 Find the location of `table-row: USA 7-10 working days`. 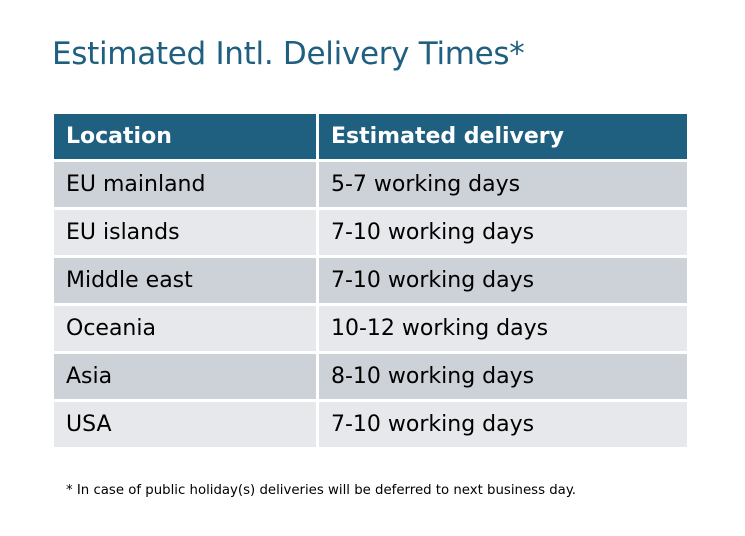

table-row: USA 7-10 working days is located at coordinates (370, 424).